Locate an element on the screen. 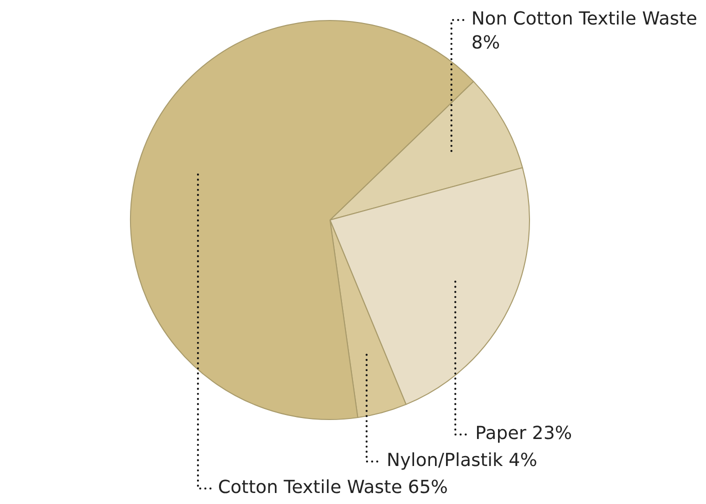 This screenshot has height=504, width=706. slice-label: Nylon/Plastik 4% is located at coordinates (462, 461).